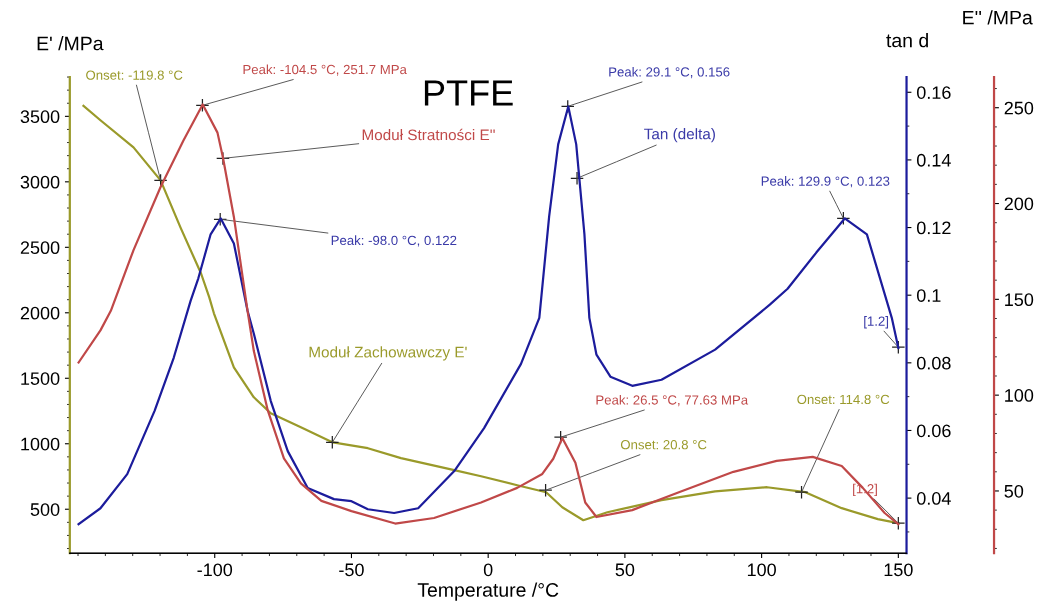 This screenshot has height=602, width=1042. Describe the element at coordinates (40, 444) in the screenshot. I see `y-tick-label: 1000` at that location.